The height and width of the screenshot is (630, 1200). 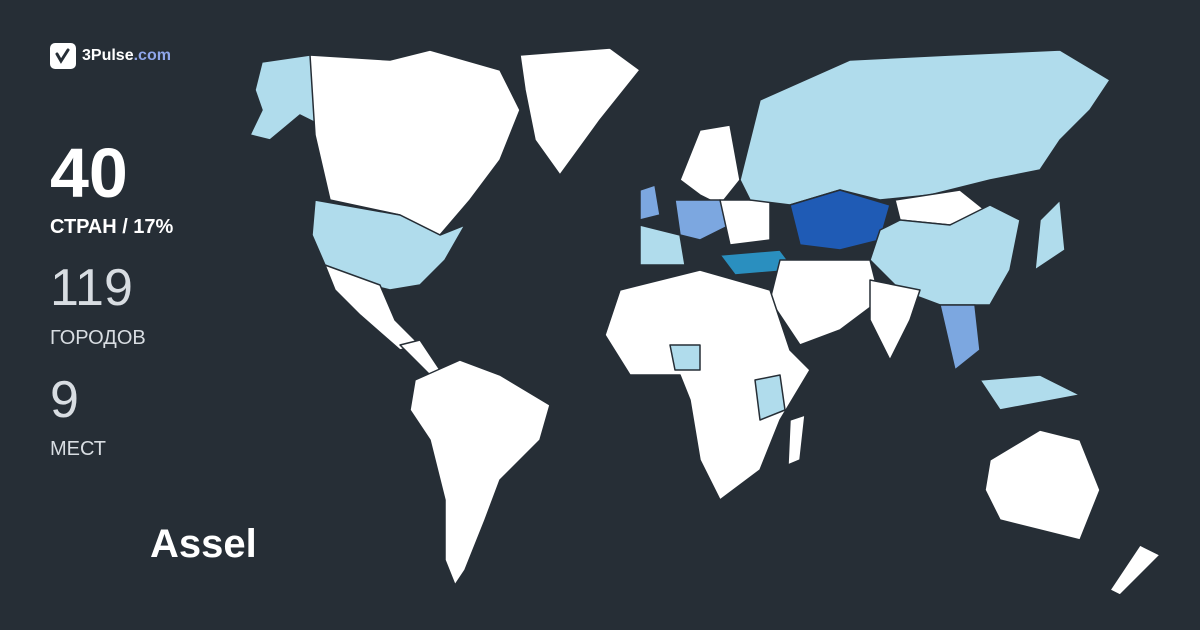 What do you see at coordinates (580, 111) in the screenshot?
I see `greenland` at bounding box center [580, 111].